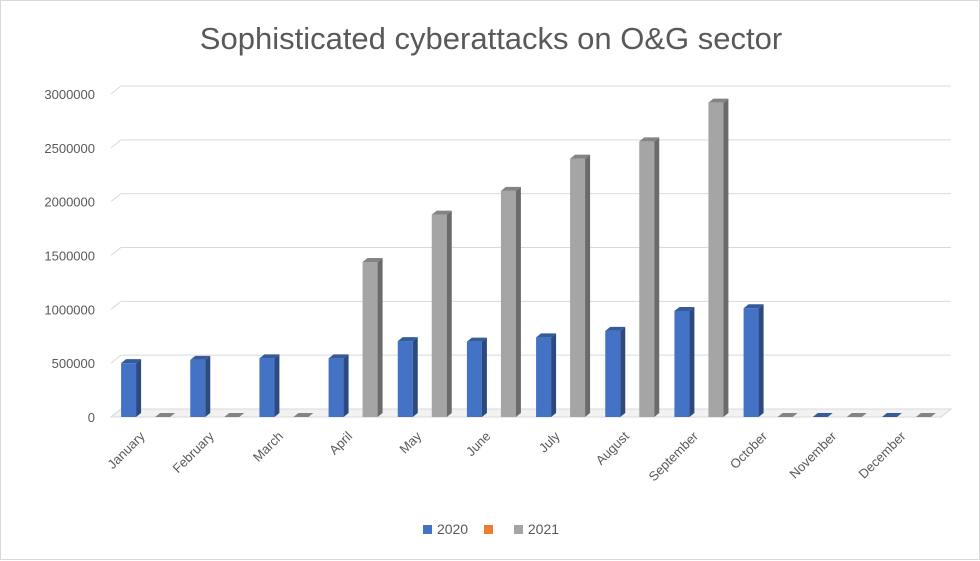 Image resolution: width=980 pixels, height=561 pixels. I want to click on x-tick-label: September, so click(673, 456).